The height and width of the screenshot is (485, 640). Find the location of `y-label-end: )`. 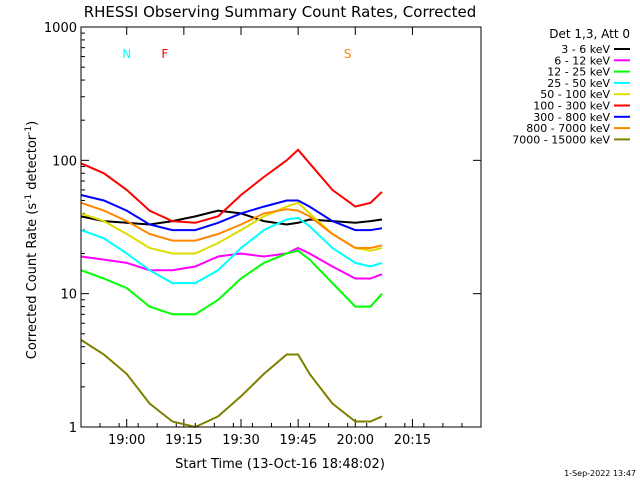

y-label-end: ) is located at coordinates (32, 123).